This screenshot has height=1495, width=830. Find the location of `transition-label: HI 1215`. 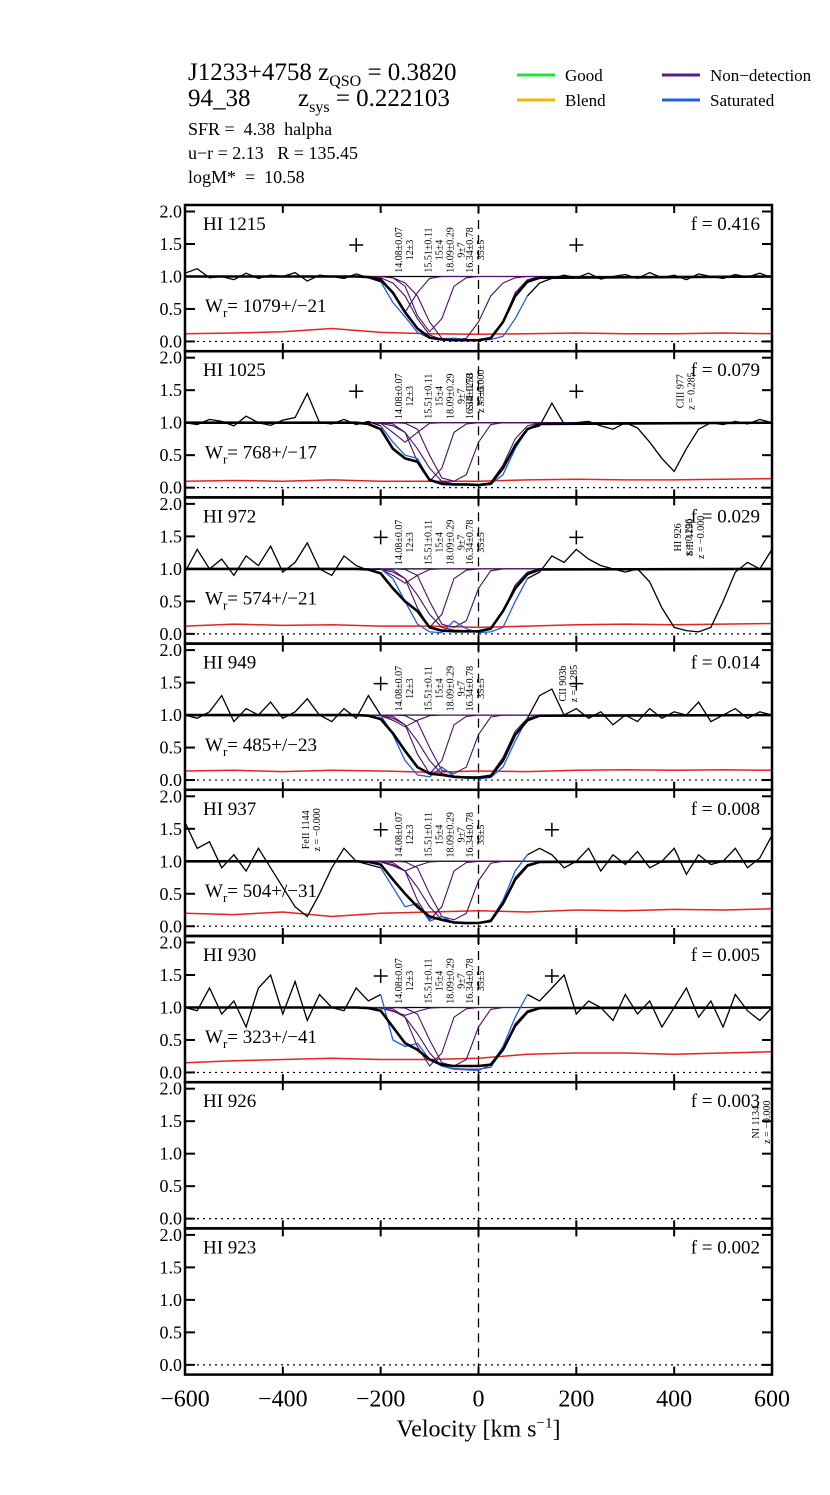

transition-label: HI 1215 is located at coordinates (234, 224).